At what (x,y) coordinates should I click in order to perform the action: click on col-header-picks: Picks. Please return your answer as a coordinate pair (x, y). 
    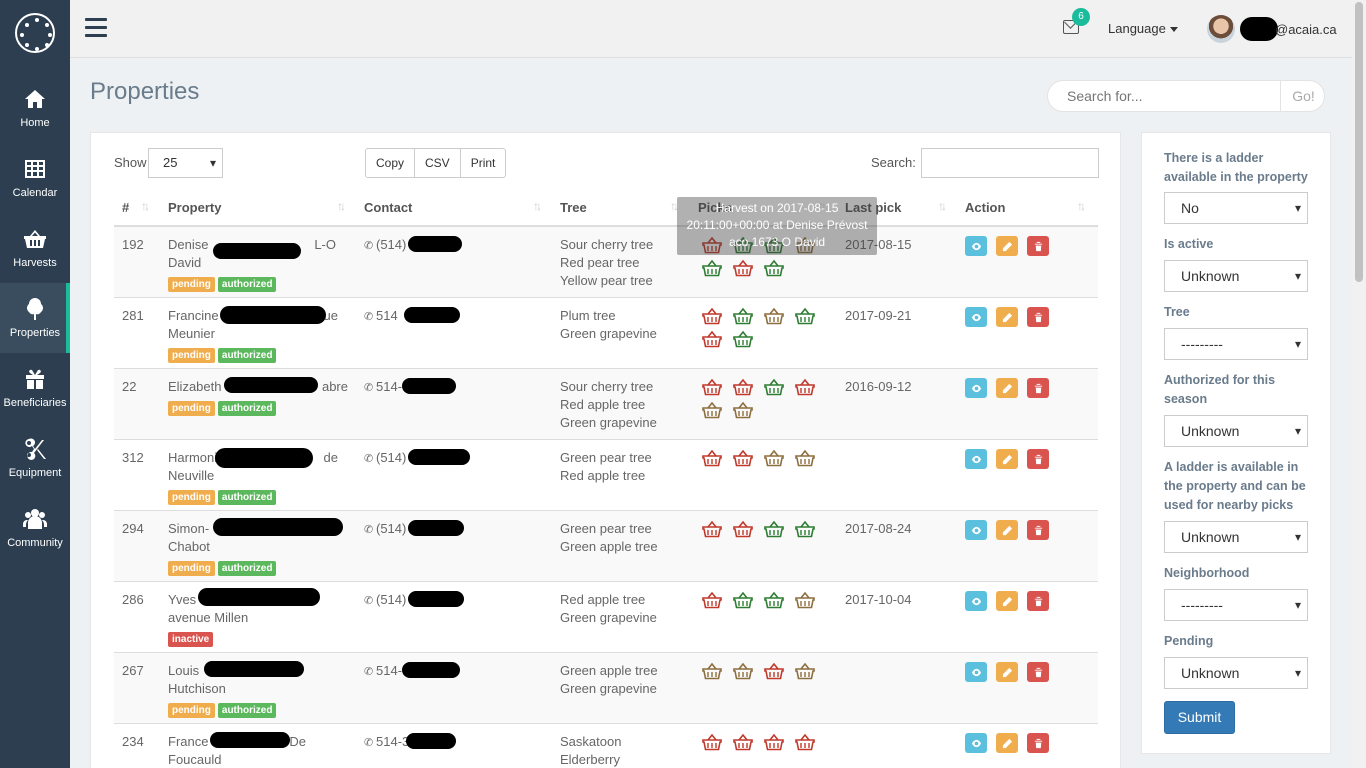
    Looking at the image, I should click on (715, 207).